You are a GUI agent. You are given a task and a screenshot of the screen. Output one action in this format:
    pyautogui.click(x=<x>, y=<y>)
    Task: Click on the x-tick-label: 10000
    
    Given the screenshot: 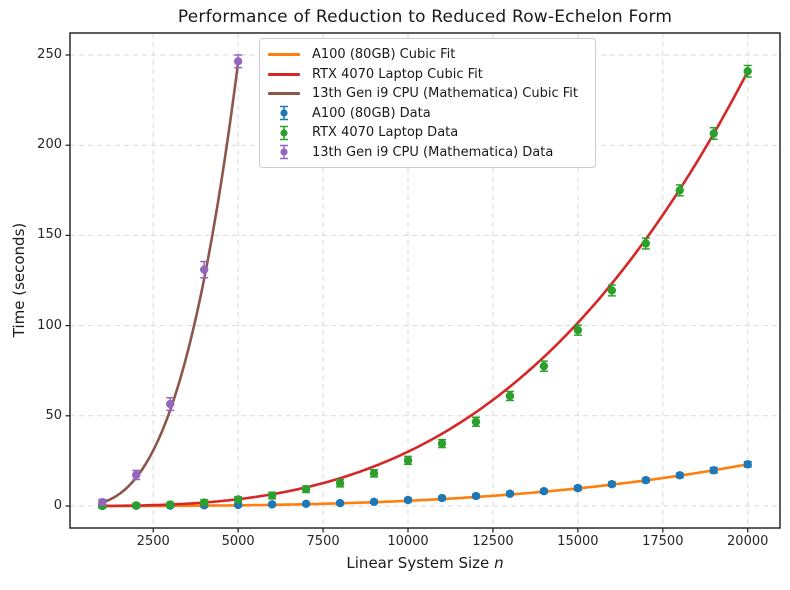 What is the action you would take?
    pyautogui.click(x=408, y=541)
    